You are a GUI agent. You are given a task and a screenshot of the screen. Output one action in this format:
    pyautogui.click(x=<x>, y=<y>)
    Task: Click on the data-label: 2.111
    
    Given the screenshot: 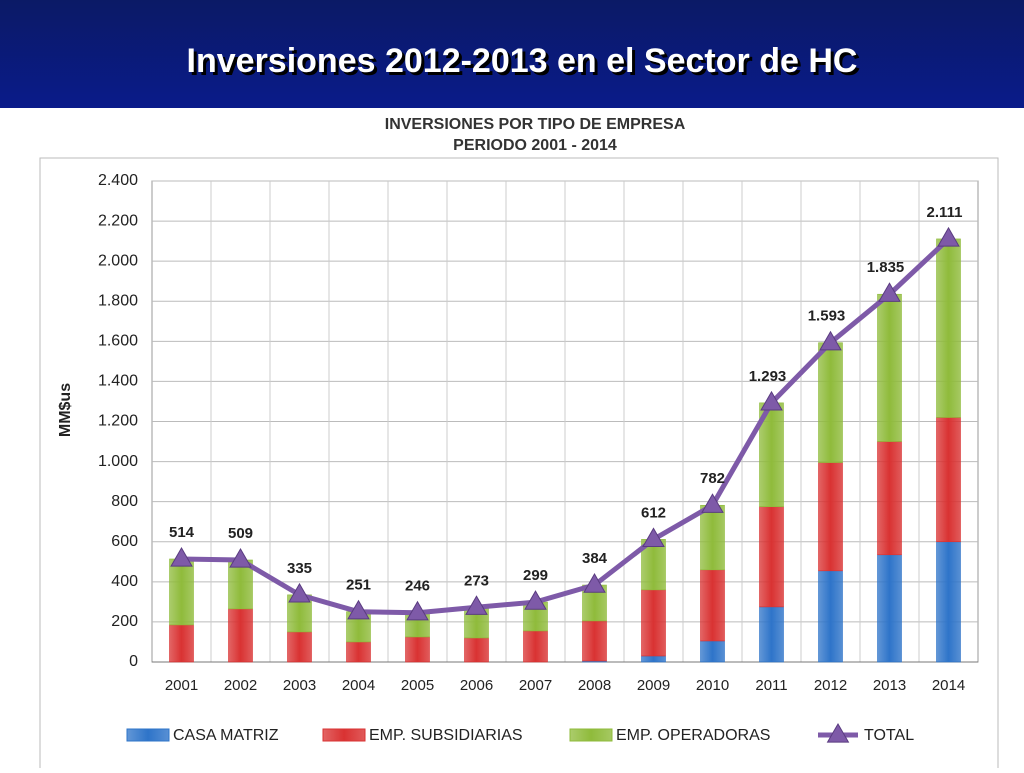 What is the action you would take?
    pyautogui.click(x=945, y=212)
    